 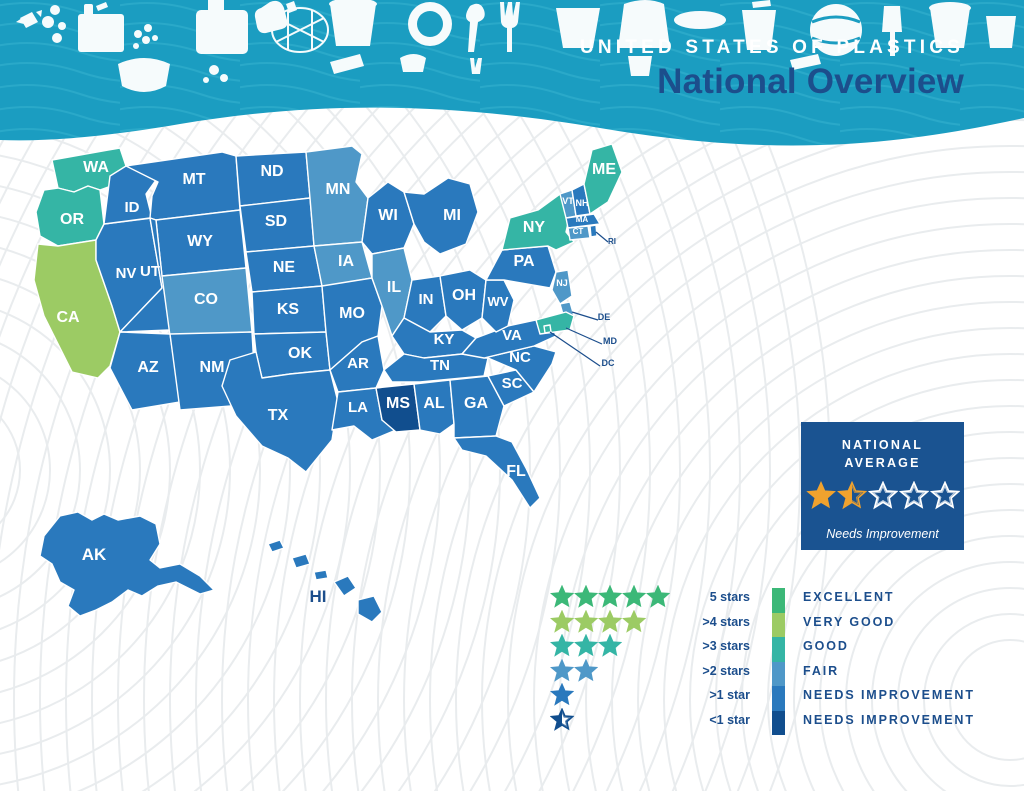 I want to click on legend-threshold-label: >3 stars, so click(x=726, y=646).